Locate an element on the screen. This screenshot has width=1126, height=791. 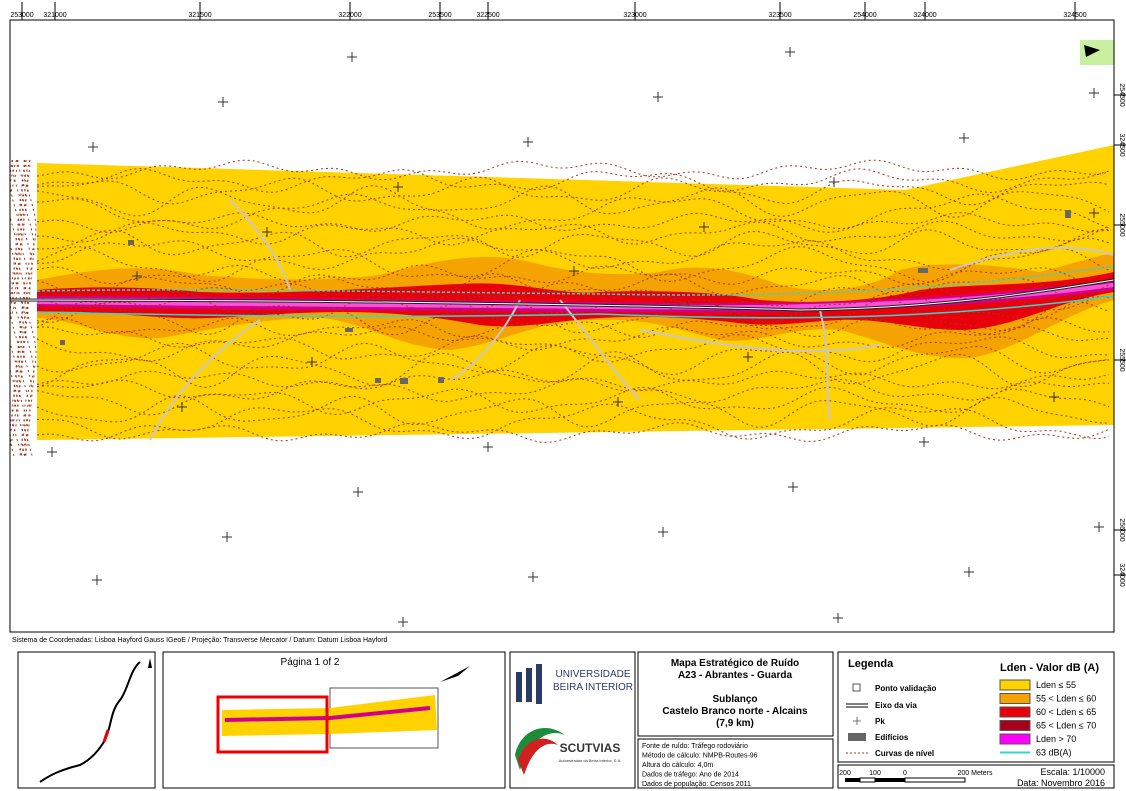
lden-label: 60 < Lden ≤ 65 is located at coordinates (1066, 712).